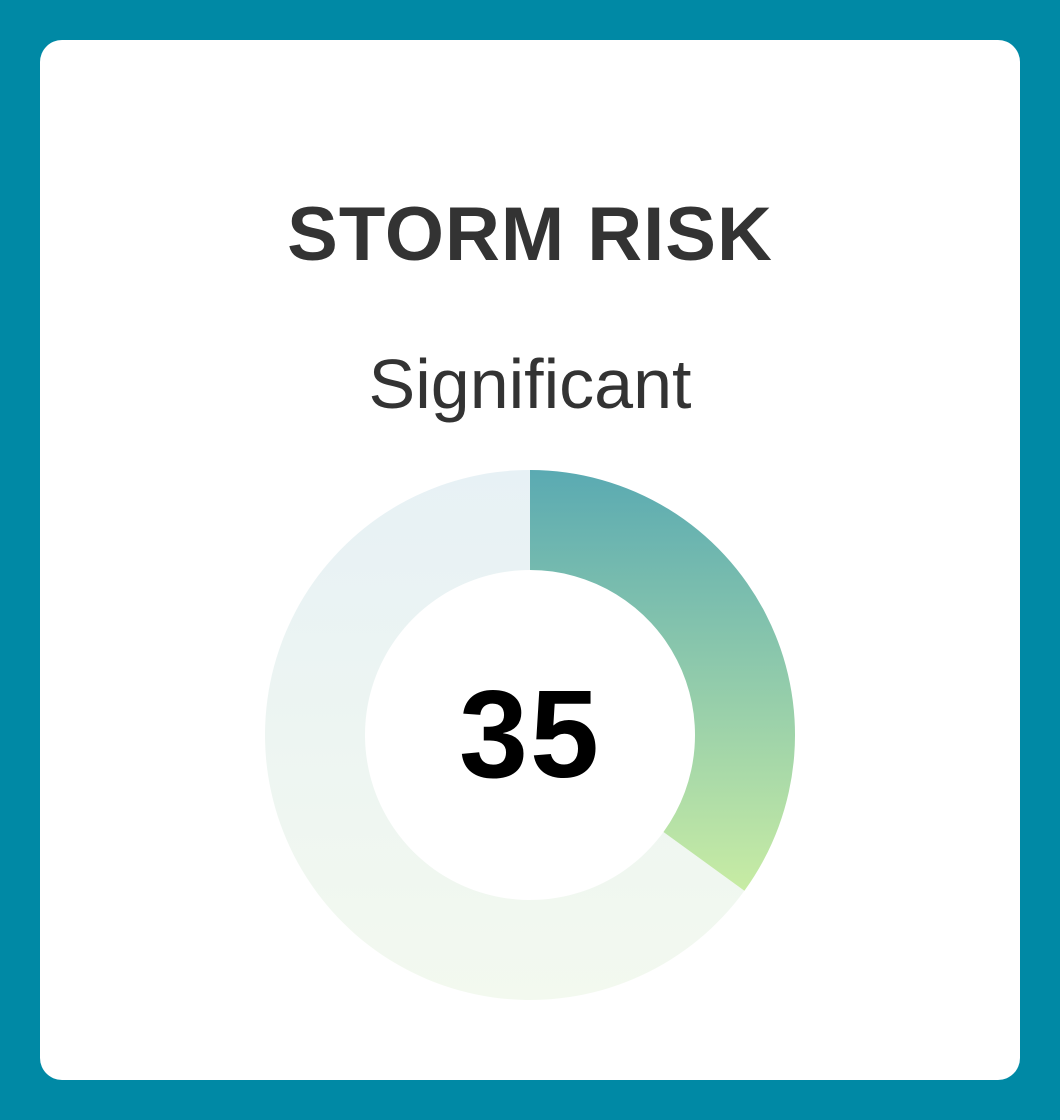  I want to click on card-title: STORM RISK, so click(530, 234).